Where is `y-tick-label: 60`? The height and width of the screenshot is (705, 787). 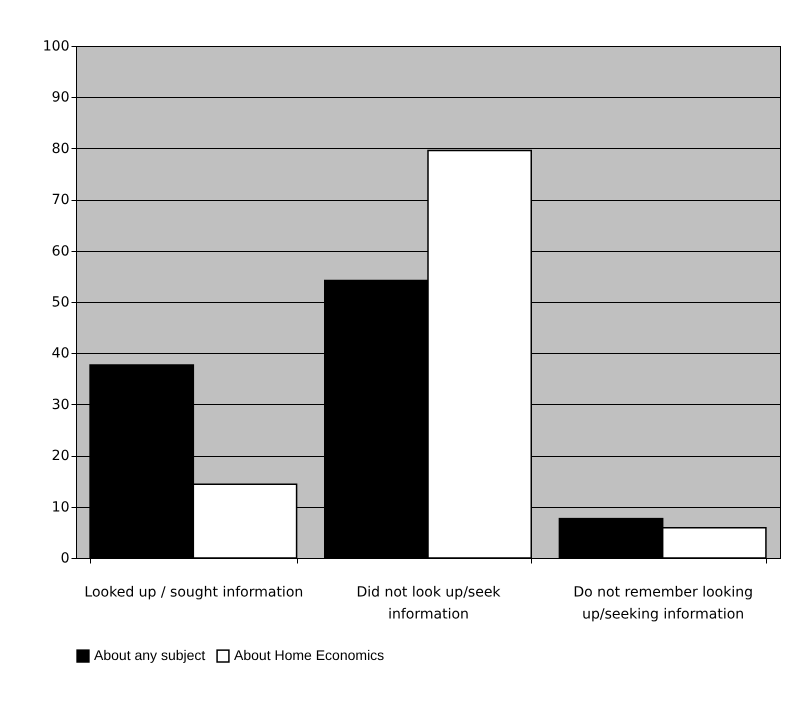
y-tick-label: 60 is located at coordinates (61, 251).